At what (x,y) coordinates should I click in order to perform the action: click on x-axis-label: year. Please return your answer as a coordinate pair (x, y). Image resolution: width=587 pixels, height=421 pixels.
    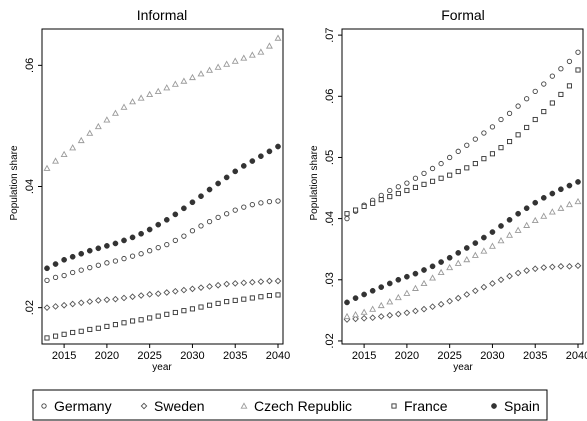
    Looking at the image, I should click on (463, 367).